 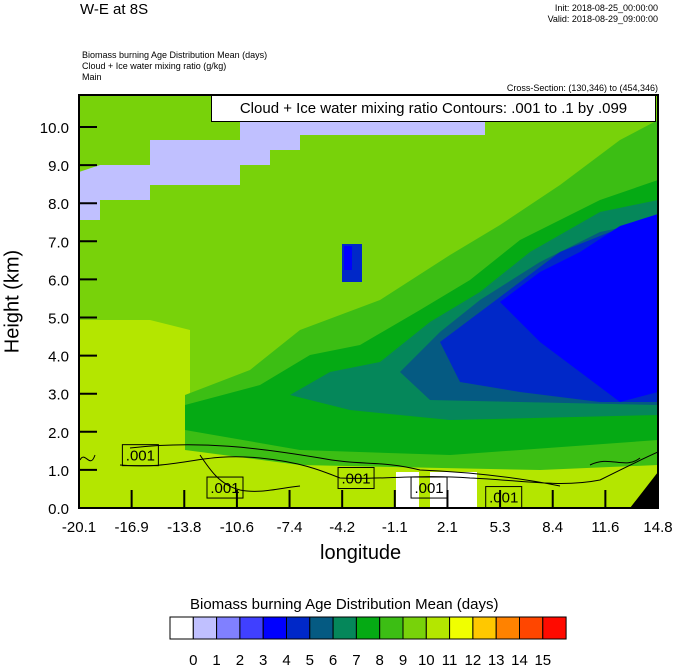 I want to click on x-tick-label: 5.3, so click(x=500, y=527).